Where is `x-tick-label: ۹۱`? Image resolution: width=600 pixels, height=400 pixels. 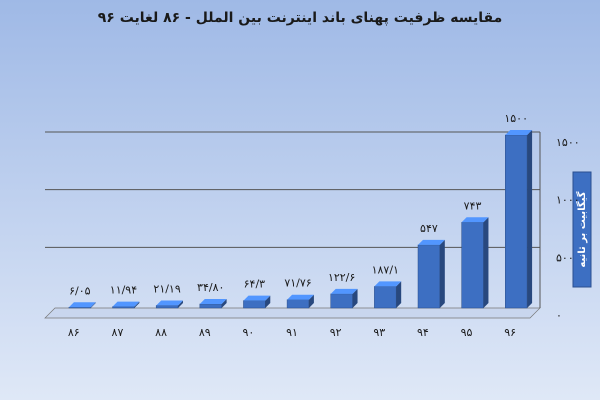
x-tick-label: ۹۱ is located at coordinates (292, 332).